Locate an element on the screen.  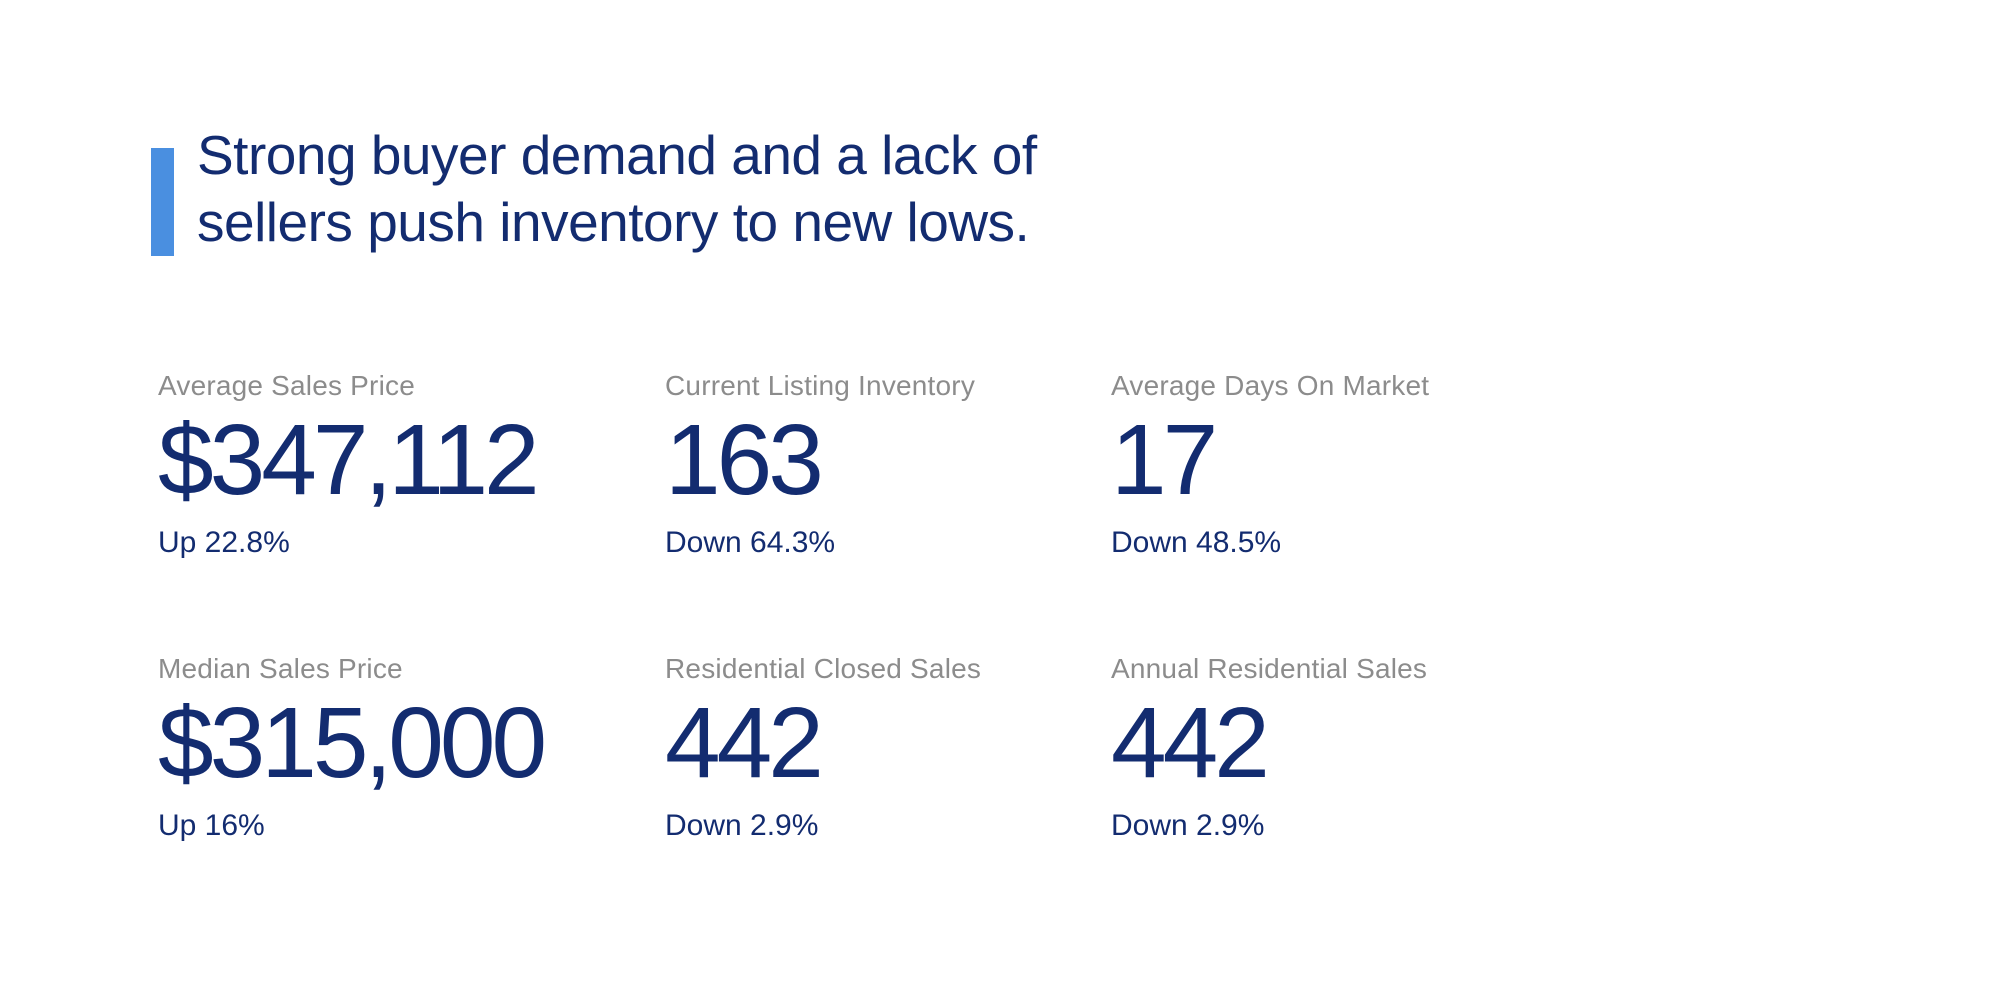
stat-card-current-listing-inventory: Current Listing Inventory 163 Down 64.3% is located at coordinates (820, 465).